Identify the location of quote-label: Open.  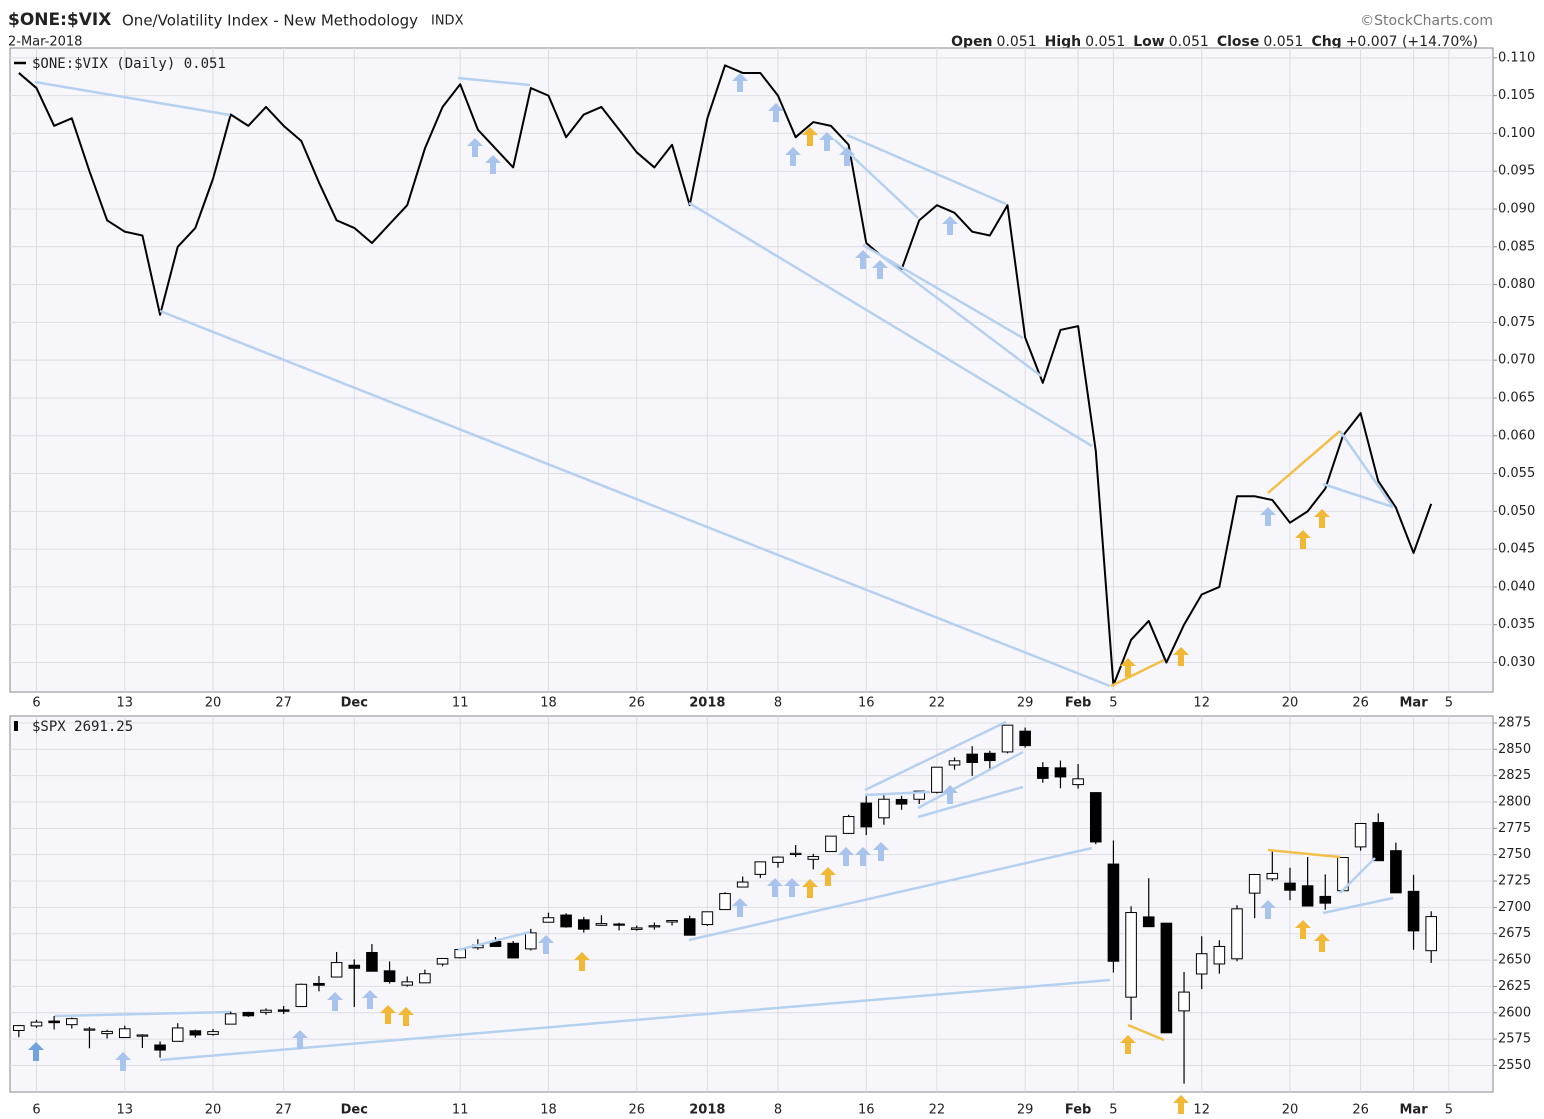
(971, 42).